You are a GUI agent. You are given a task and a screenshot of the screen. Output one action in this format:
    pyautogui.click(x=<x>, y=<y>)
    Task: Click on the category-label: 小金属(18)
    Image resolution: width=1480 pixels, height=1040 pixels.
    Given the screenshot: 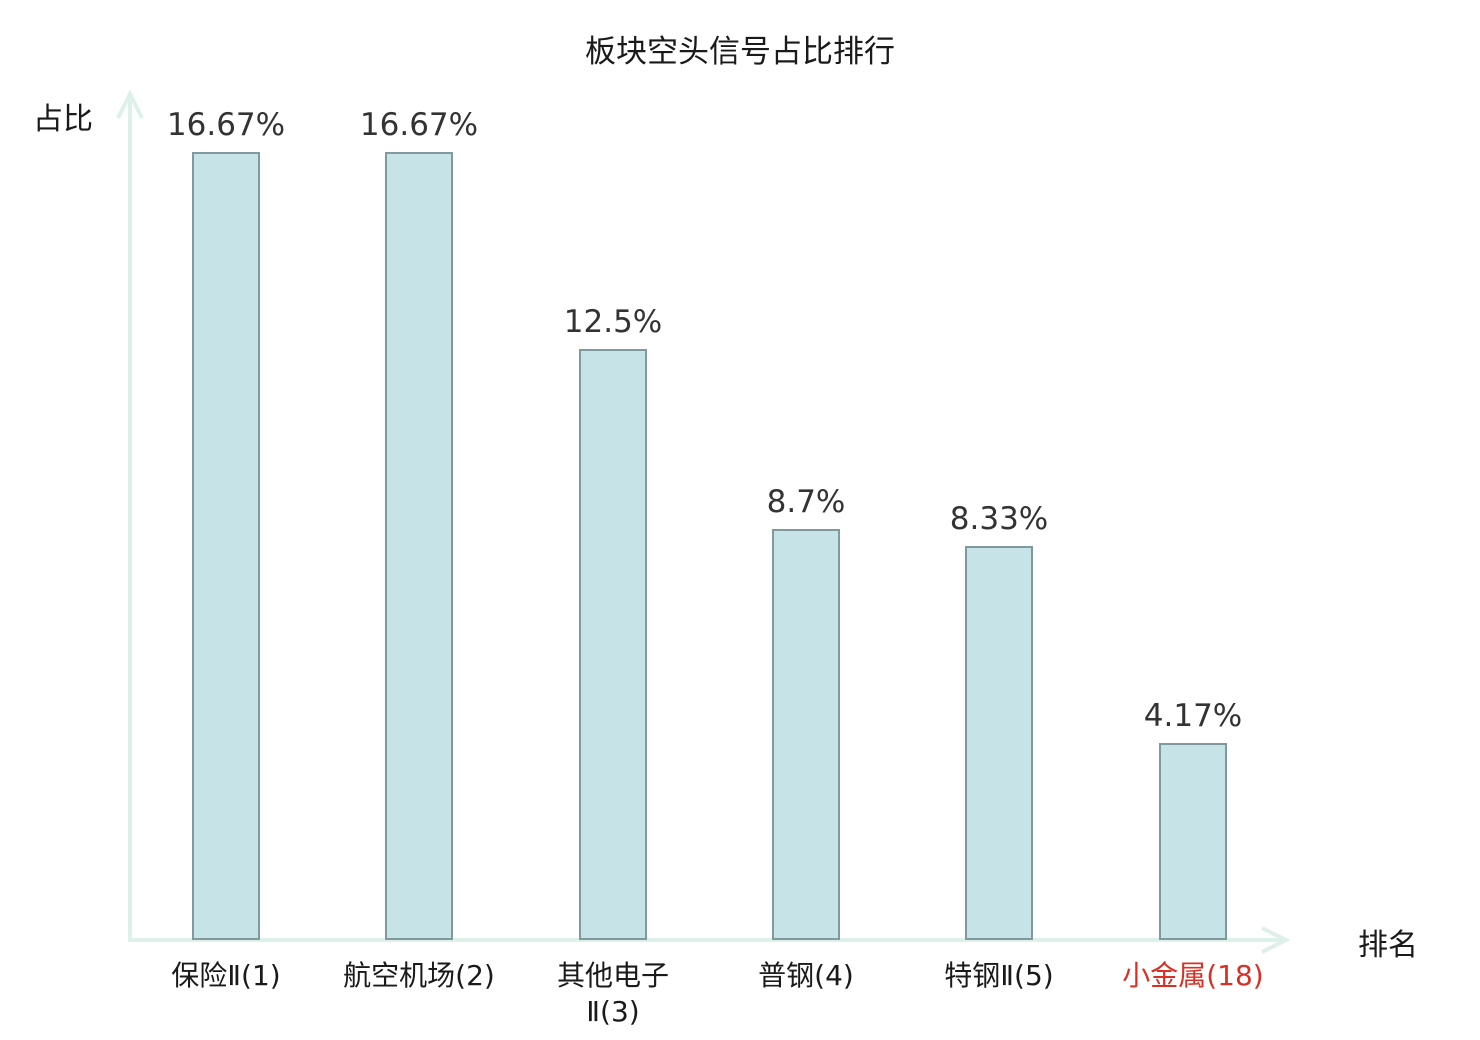 What is the action you would take?
    pyautogui.click(x=1193, y=975)
    